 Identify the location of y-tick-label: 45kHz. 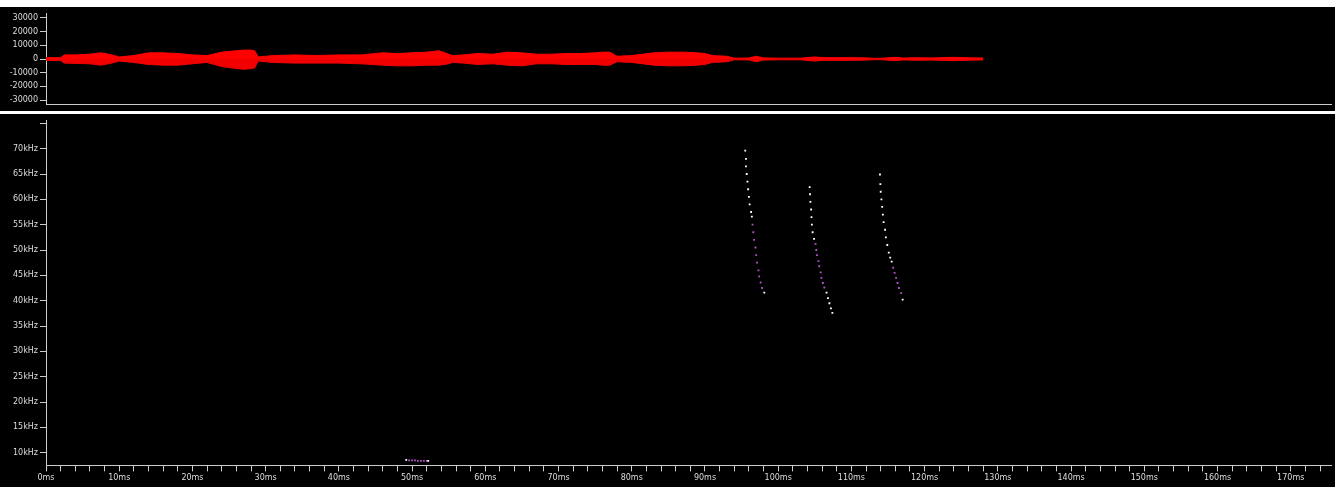
(25, 275).